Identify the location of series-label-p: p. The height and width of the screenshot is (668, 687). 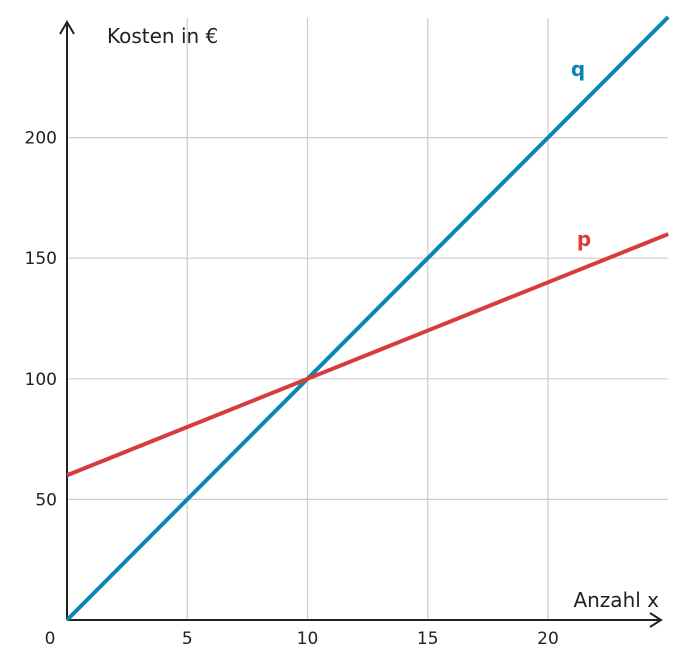
(584, 239).